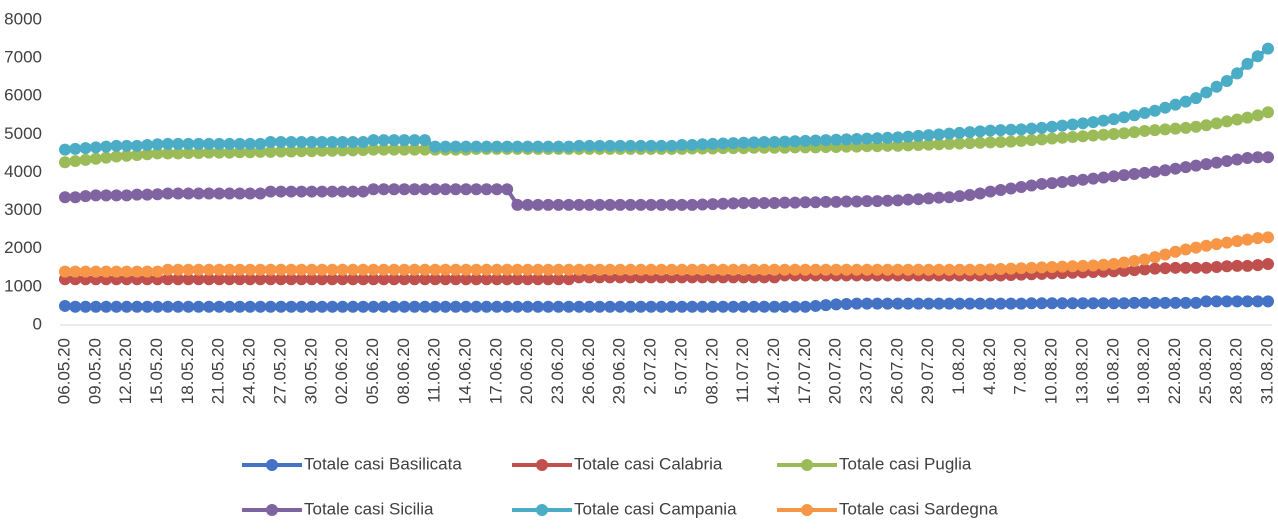  Describe the element at coordinates (94, 371) in the screenshot. I see `x-tick-label: 09.05.20` at that location.